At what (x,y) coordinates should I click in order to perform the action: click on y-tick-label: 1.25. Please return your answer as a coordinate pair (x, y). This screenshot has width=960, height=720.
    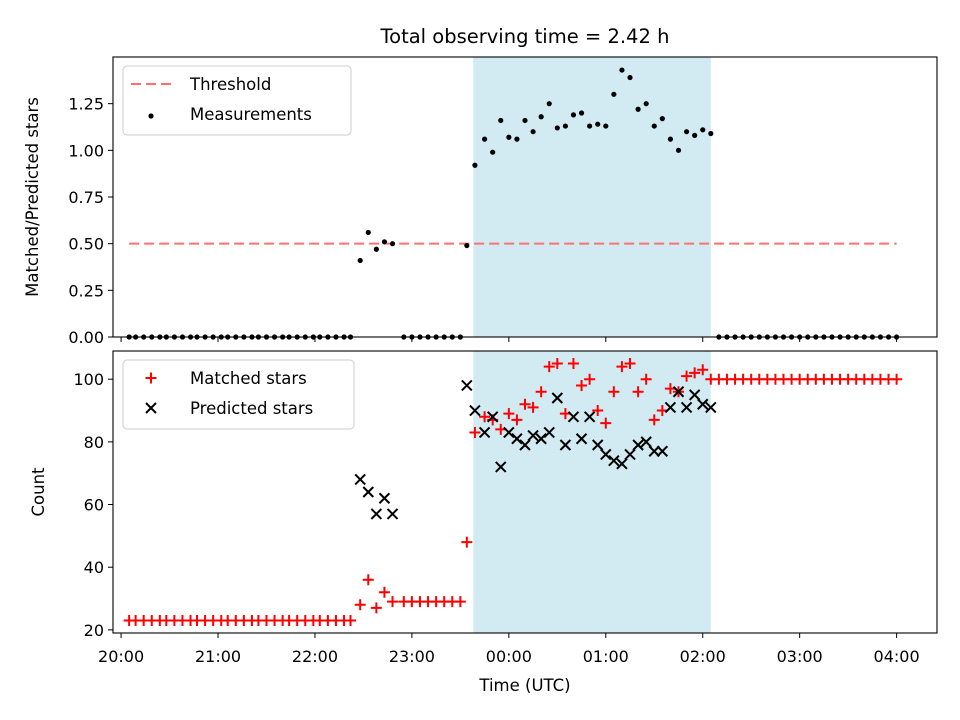
    Looking at the image, I should click on (86, 104).